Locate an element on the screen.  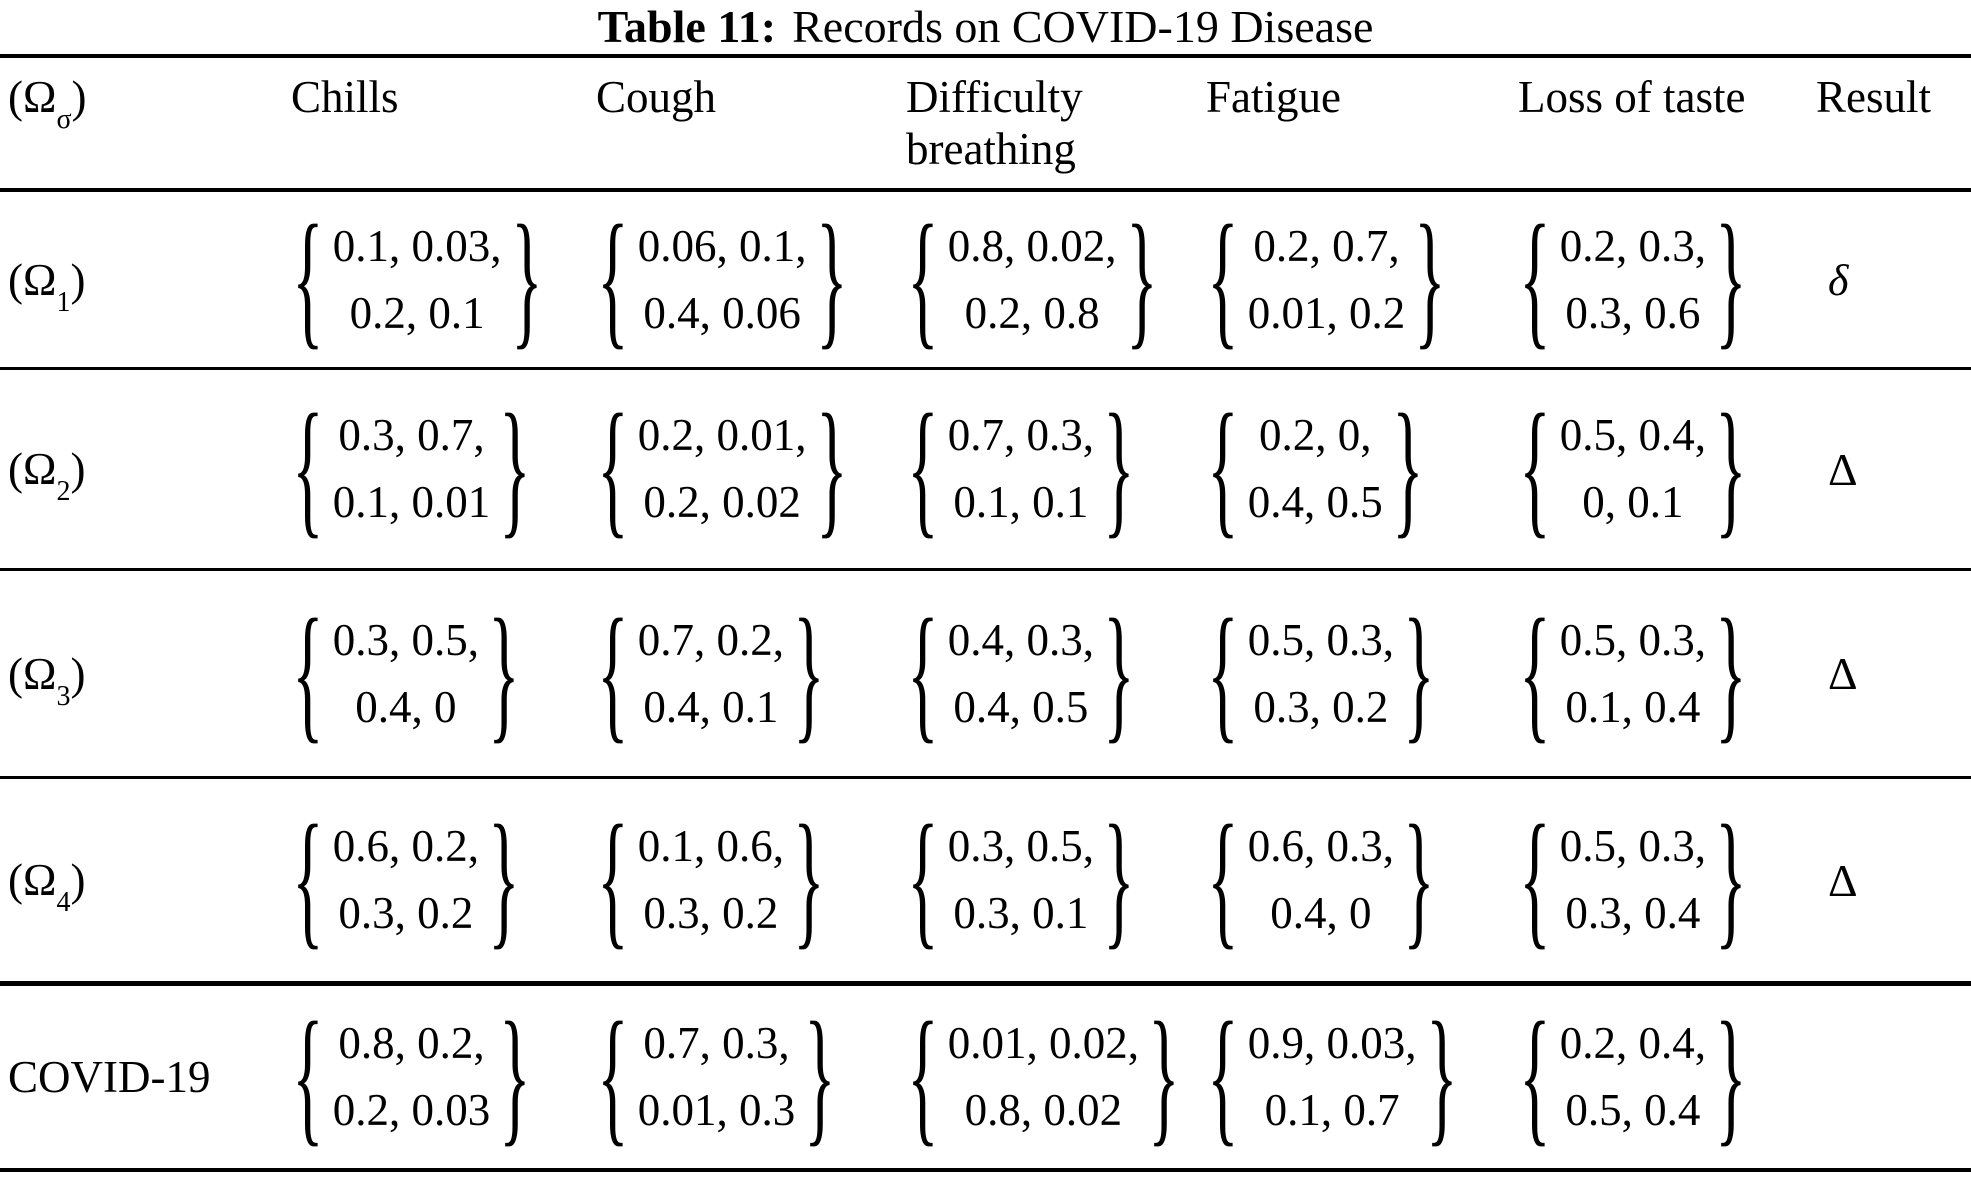
row-label-subscript: 1 is located at coordinates (63, 302).